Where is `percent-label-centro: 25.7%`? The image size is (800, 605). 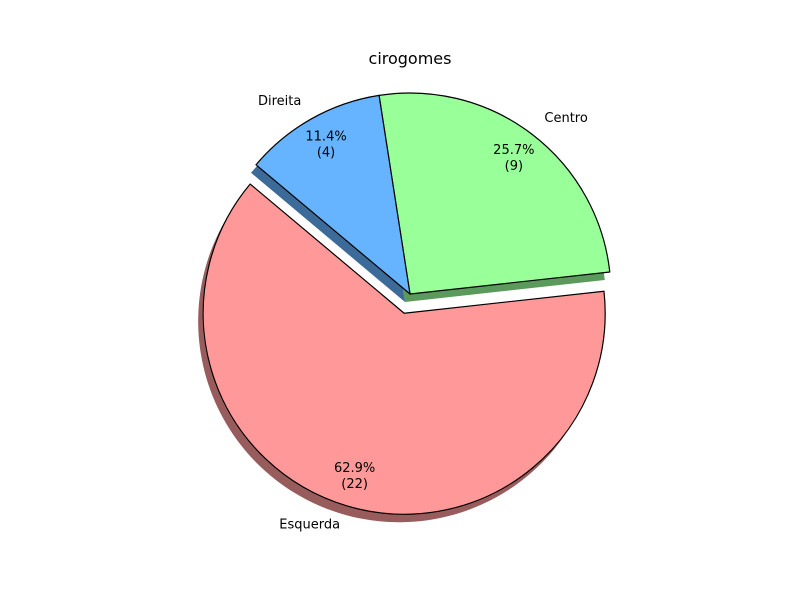
percent-label-centro: 25.7% is located at coordinates (513, 150).